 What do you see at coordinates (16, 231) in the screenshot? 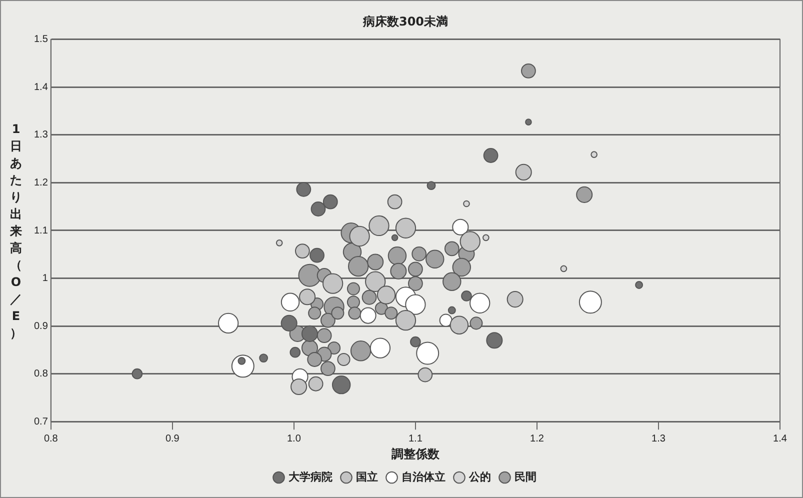
I see `text: 1日あたり出来高（O／E）` at bounding box center [16, 231].